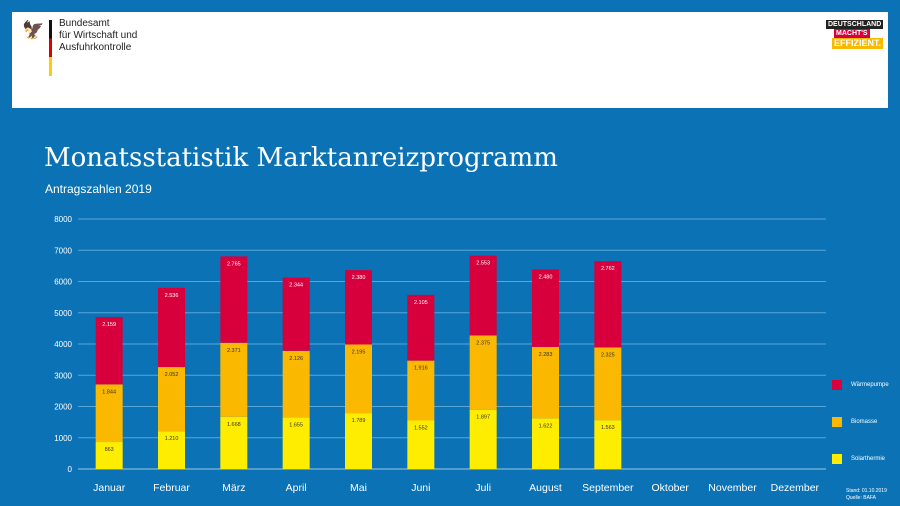 Image resolution: width=900 pixels, height=506 pixels. I want to click on y-tick-label: 7000, so click(63, 250).